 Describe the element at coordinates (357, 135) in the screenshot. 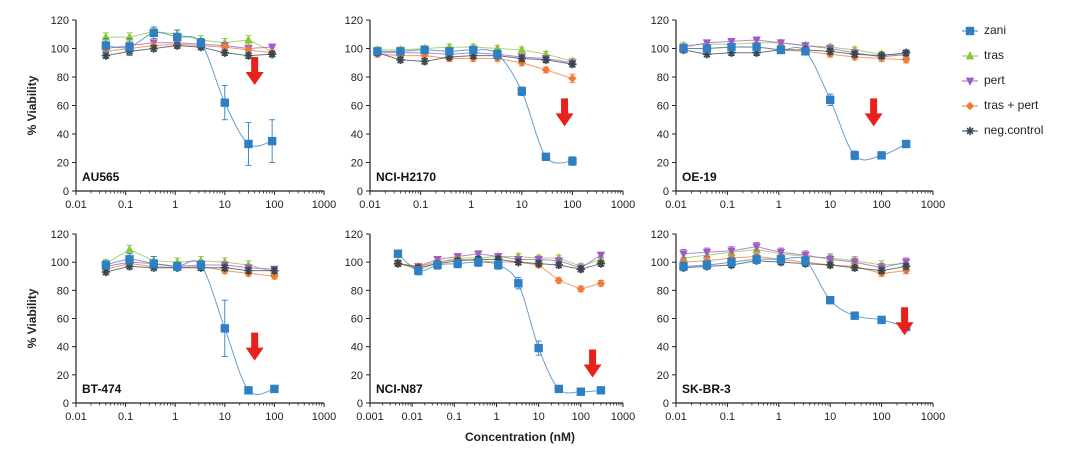

I see `y-tick-label: 40` at that location.